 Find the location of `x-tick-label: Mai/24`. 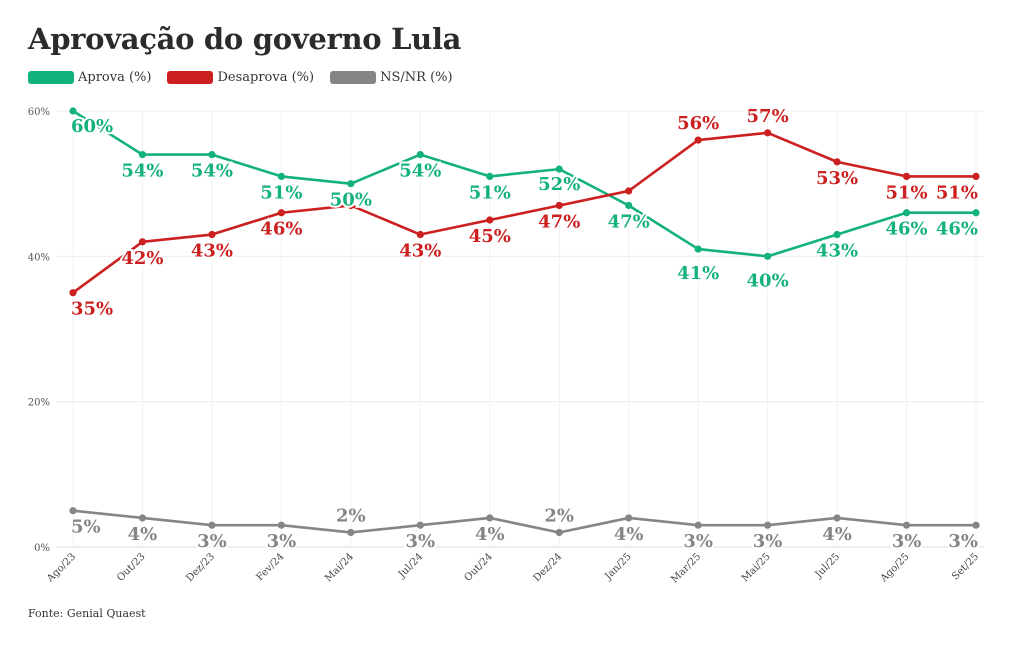

x-tick-label: Mai/24 is located at coordinates (339, 567).